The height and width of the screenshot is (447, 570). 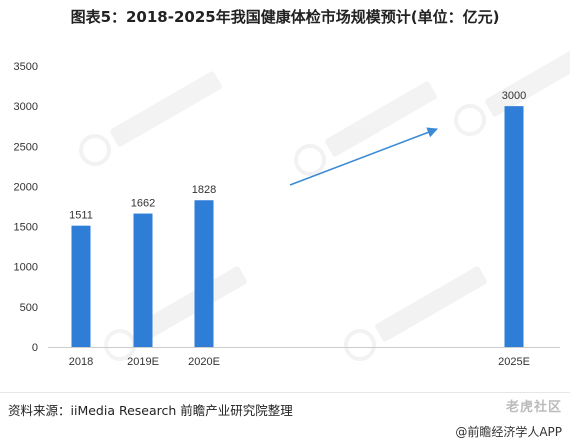 I want to click on value-label-2018: 1511, so click(x=81, y=216).